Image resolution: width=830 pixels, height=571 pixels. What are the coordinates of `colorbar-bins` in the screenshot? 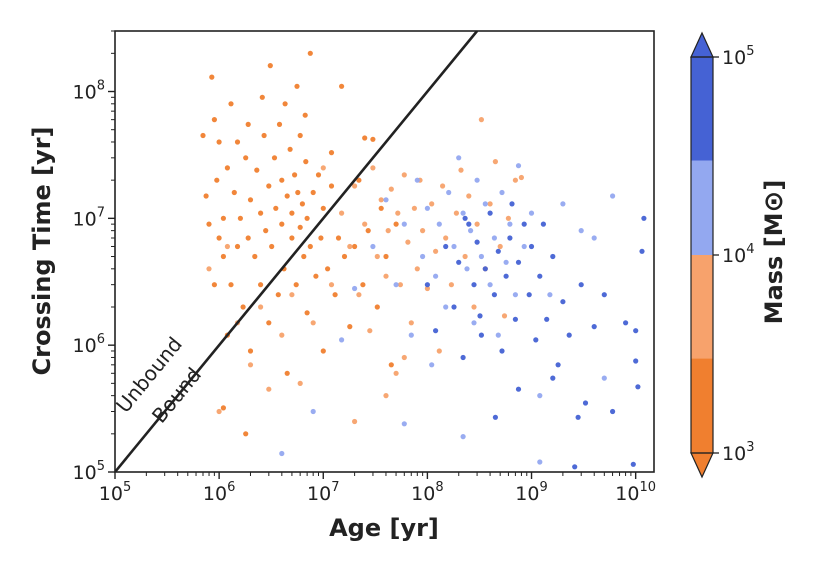 It's located at (702, 255).